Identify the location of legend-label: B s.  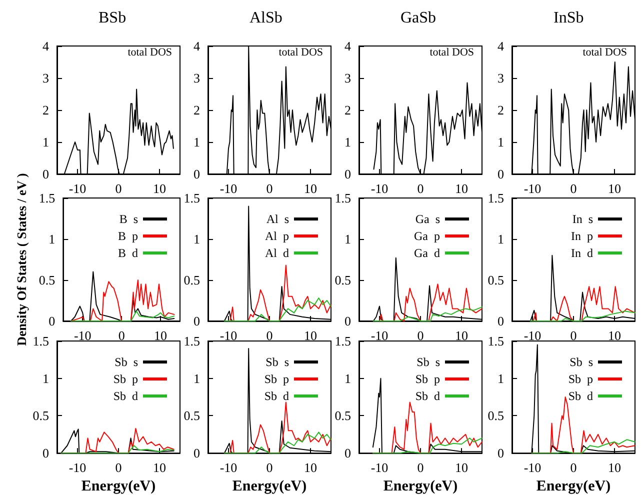
(128, 219).